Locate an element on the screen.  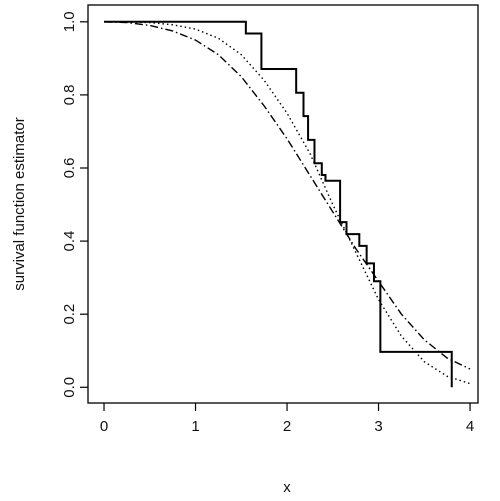
y-tick-label: 0.0 is located at coordinates (69, 387).